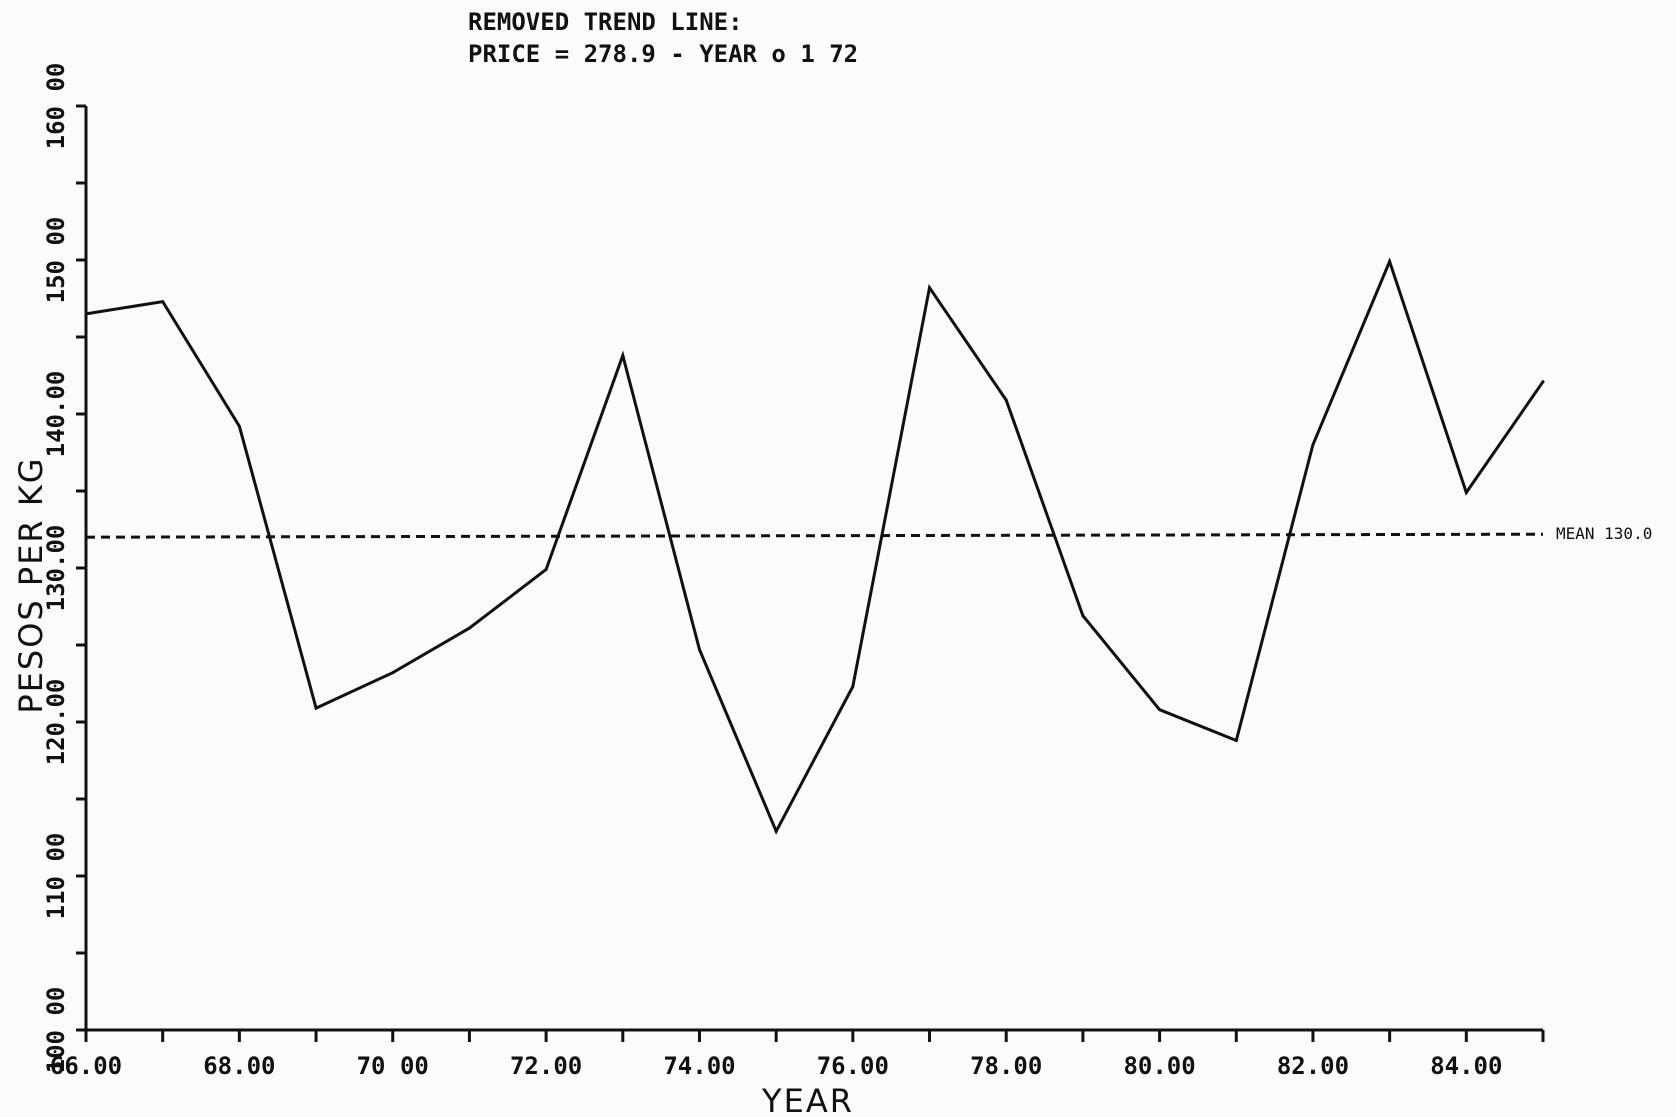 This screenshot has height=1117, width=1676. Describe the element at coordinates (814, 535) in the screenshot. I see `mean-reference-line` at that location.